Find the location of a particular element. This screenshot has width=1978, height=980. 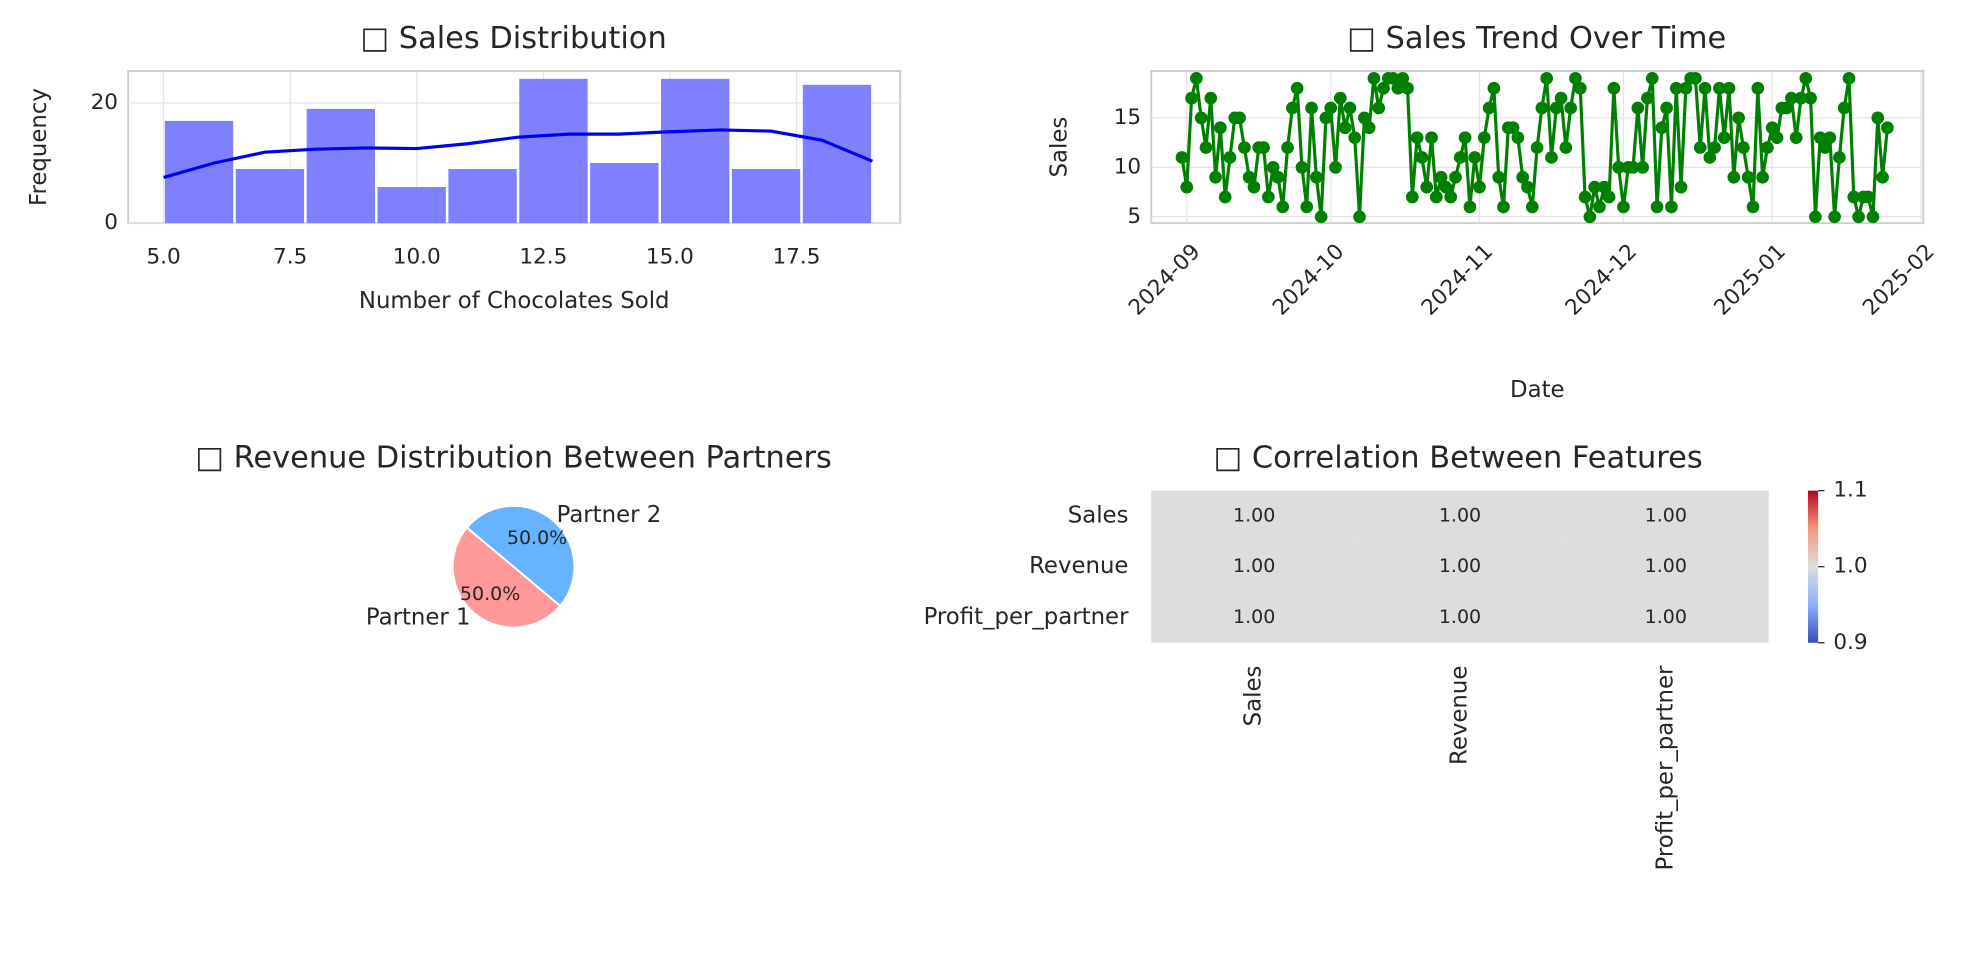

x-axis-label: Date is located at coordinates (1537, 390).